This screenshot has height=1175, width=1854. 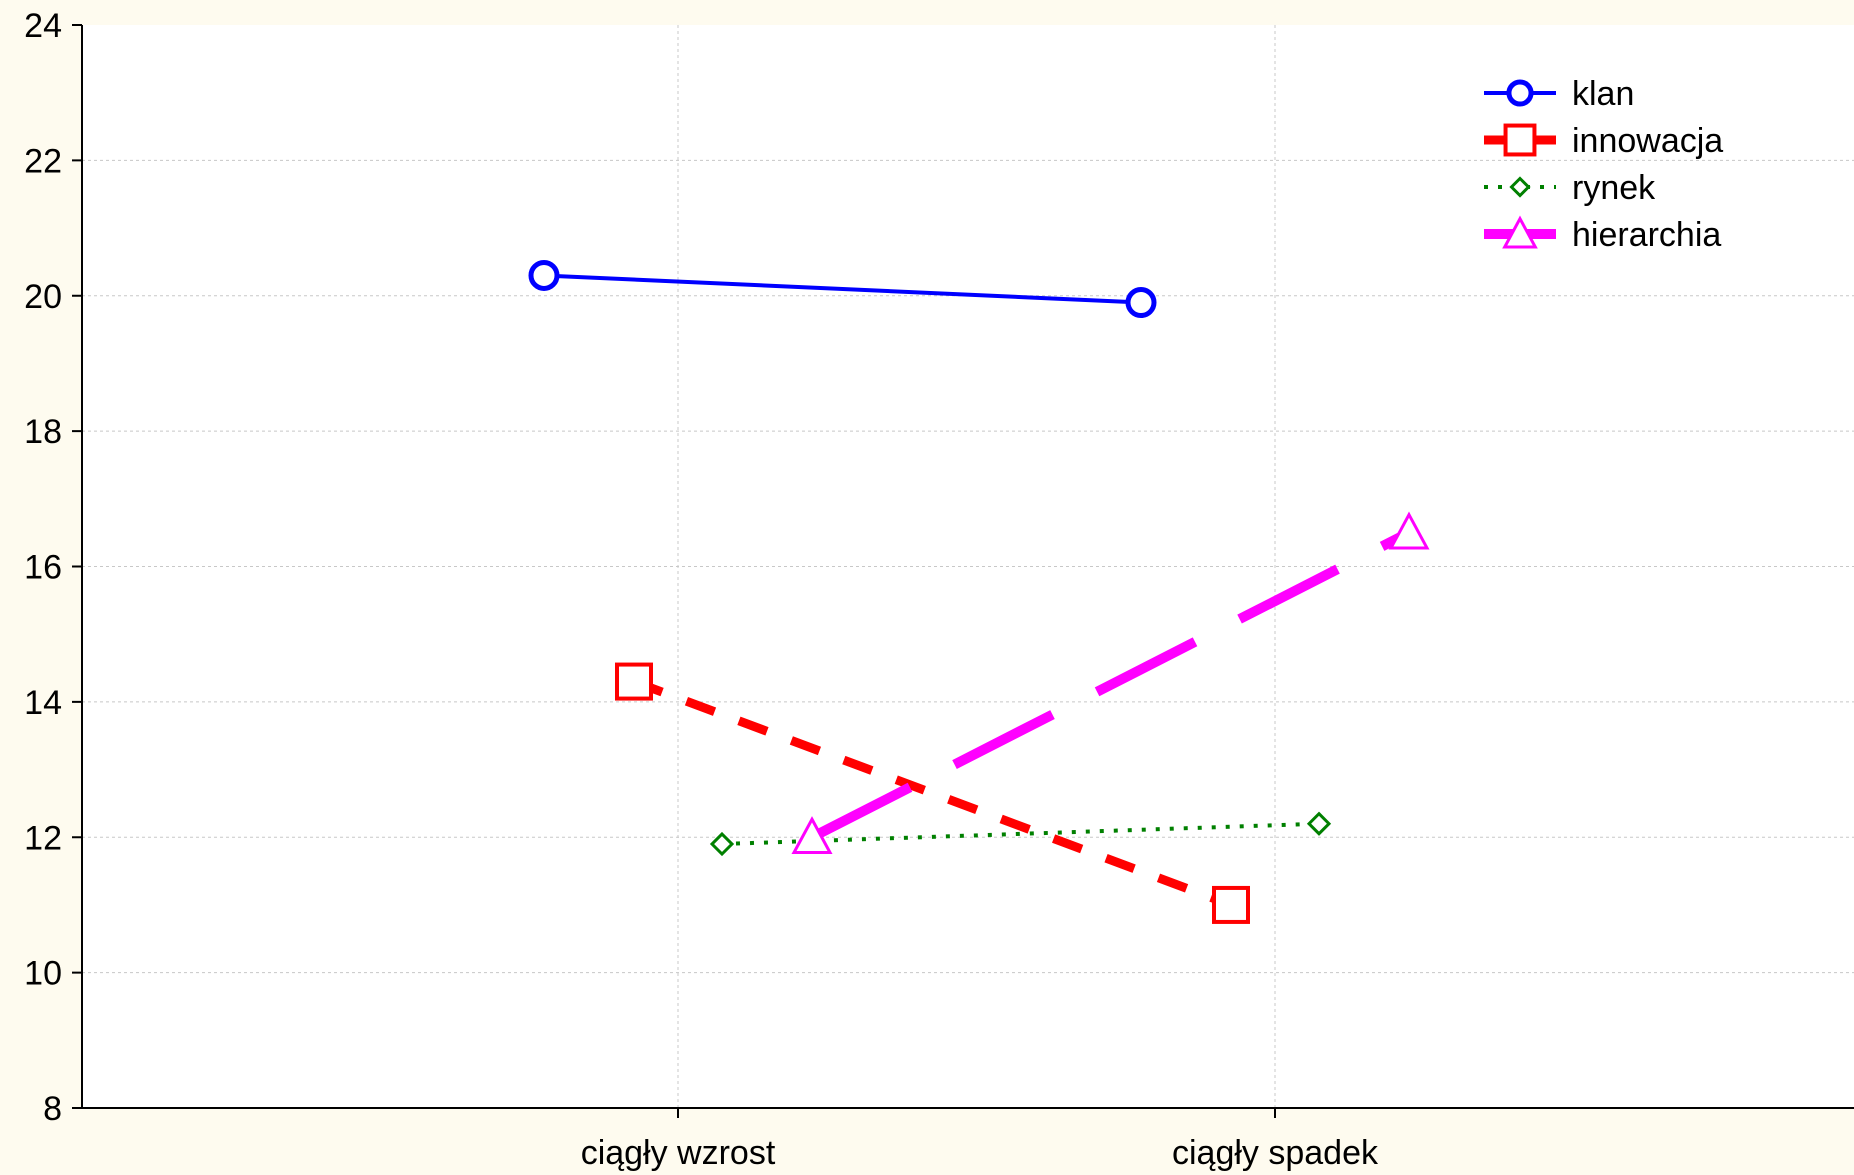 What do you see at coordinates (980, 1140) in the screenshot?
I see `x-axis-ticks: ciągły wzrost ciągły spadek` at bounding box center [980, 1140].